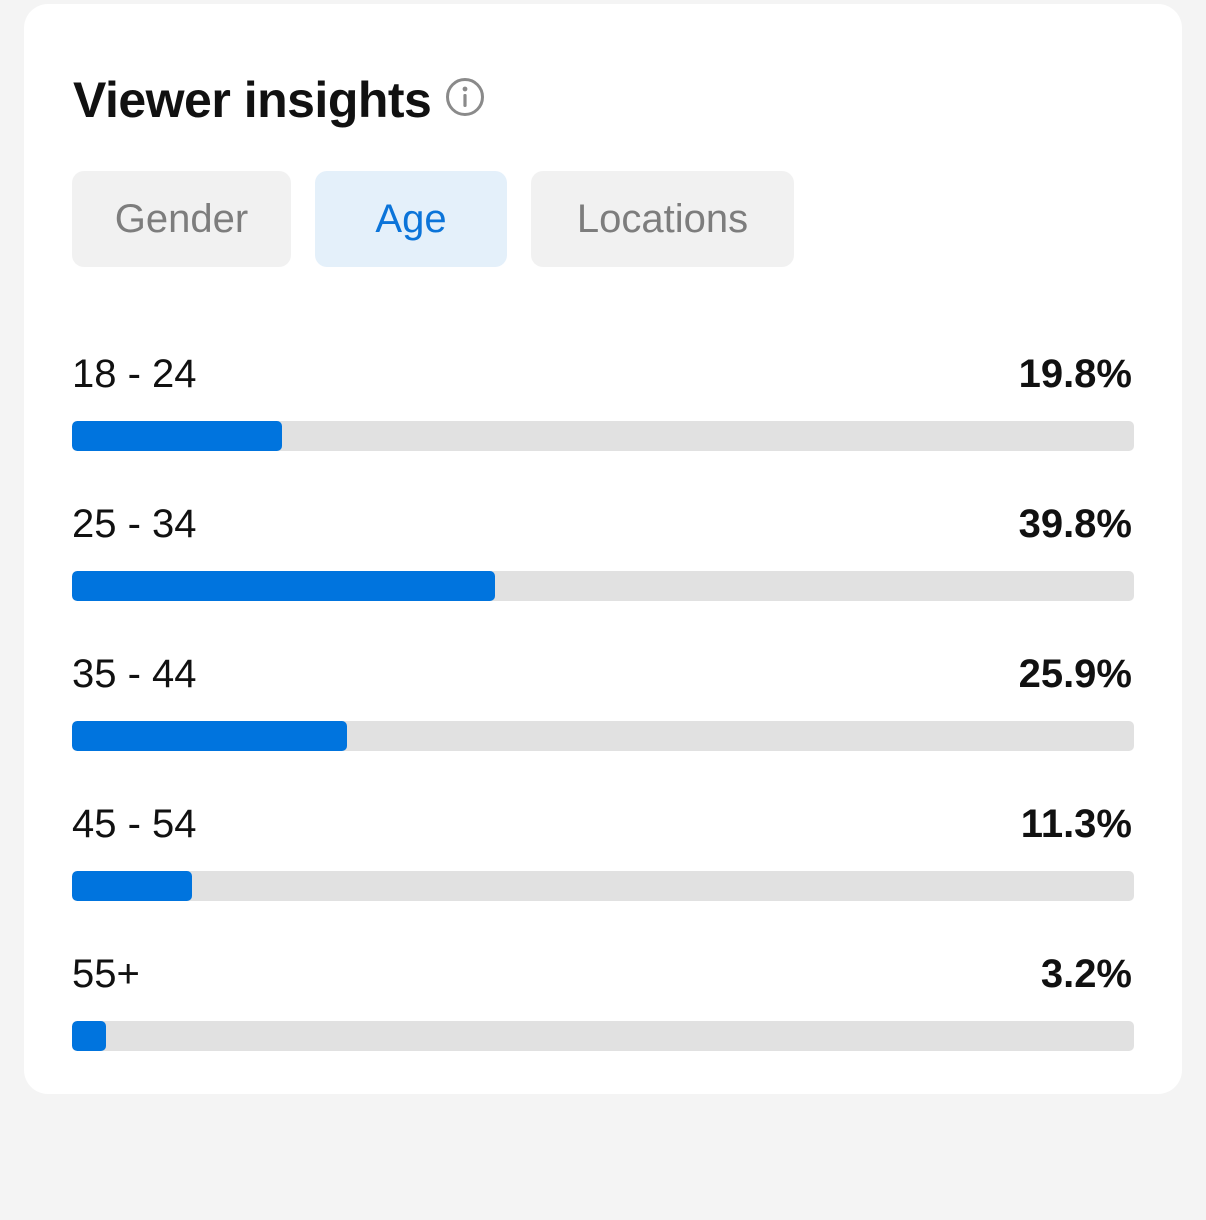 The image size is (1206, 1220). What do you see at coordinates (106, 974) in the screenshot?
I see `age-range-label: 55+` at bounding box center [106, 974].